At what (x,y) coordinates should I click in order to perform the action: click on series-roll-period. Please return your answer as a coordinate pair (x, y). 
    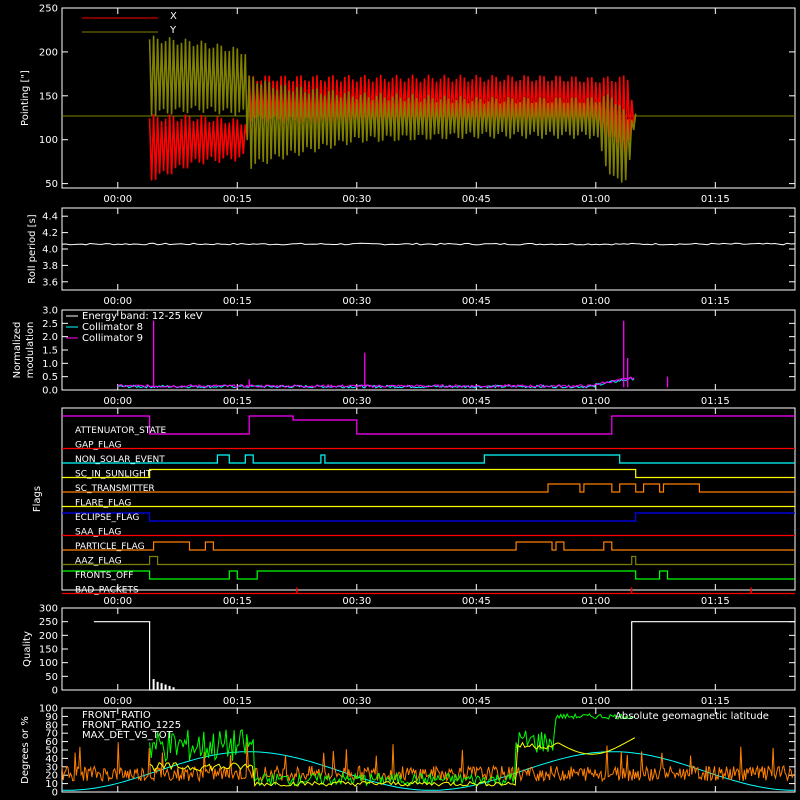
    Looking at the image, I should click on (428, 244).